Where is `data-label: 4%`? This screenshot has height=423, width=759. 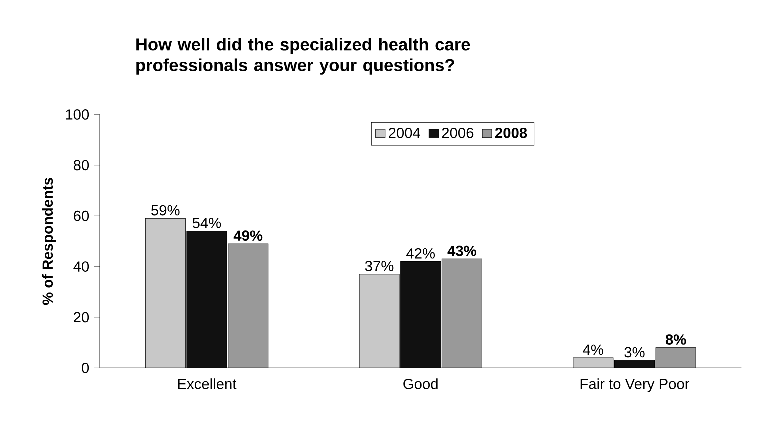
data-label: 4% is located at coordinates (593, 350).